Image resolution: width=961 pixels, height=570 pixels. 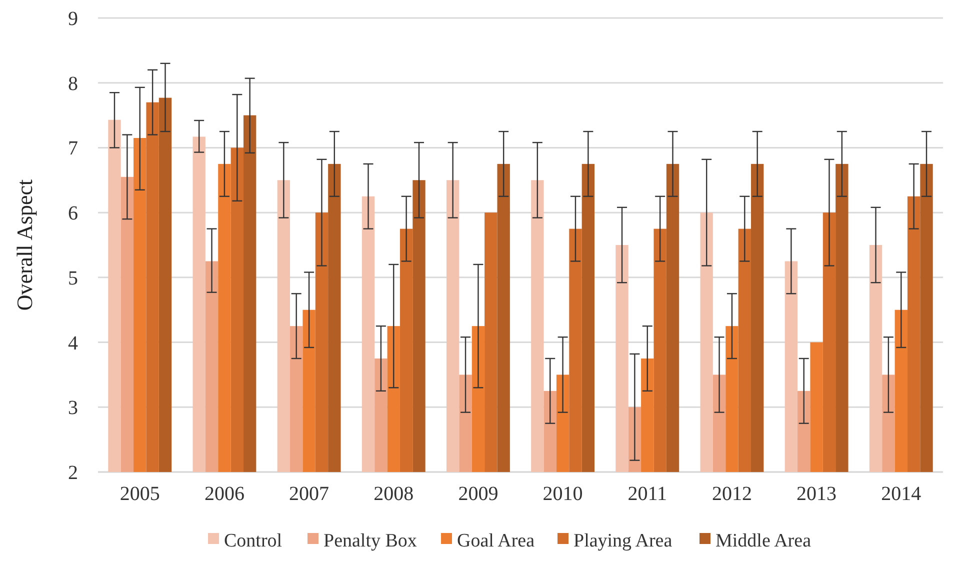 What do you see at coordinates (478, 494) in the screenshot?
I see `x-tick-label: 2009` at bounding box center [478, 494].